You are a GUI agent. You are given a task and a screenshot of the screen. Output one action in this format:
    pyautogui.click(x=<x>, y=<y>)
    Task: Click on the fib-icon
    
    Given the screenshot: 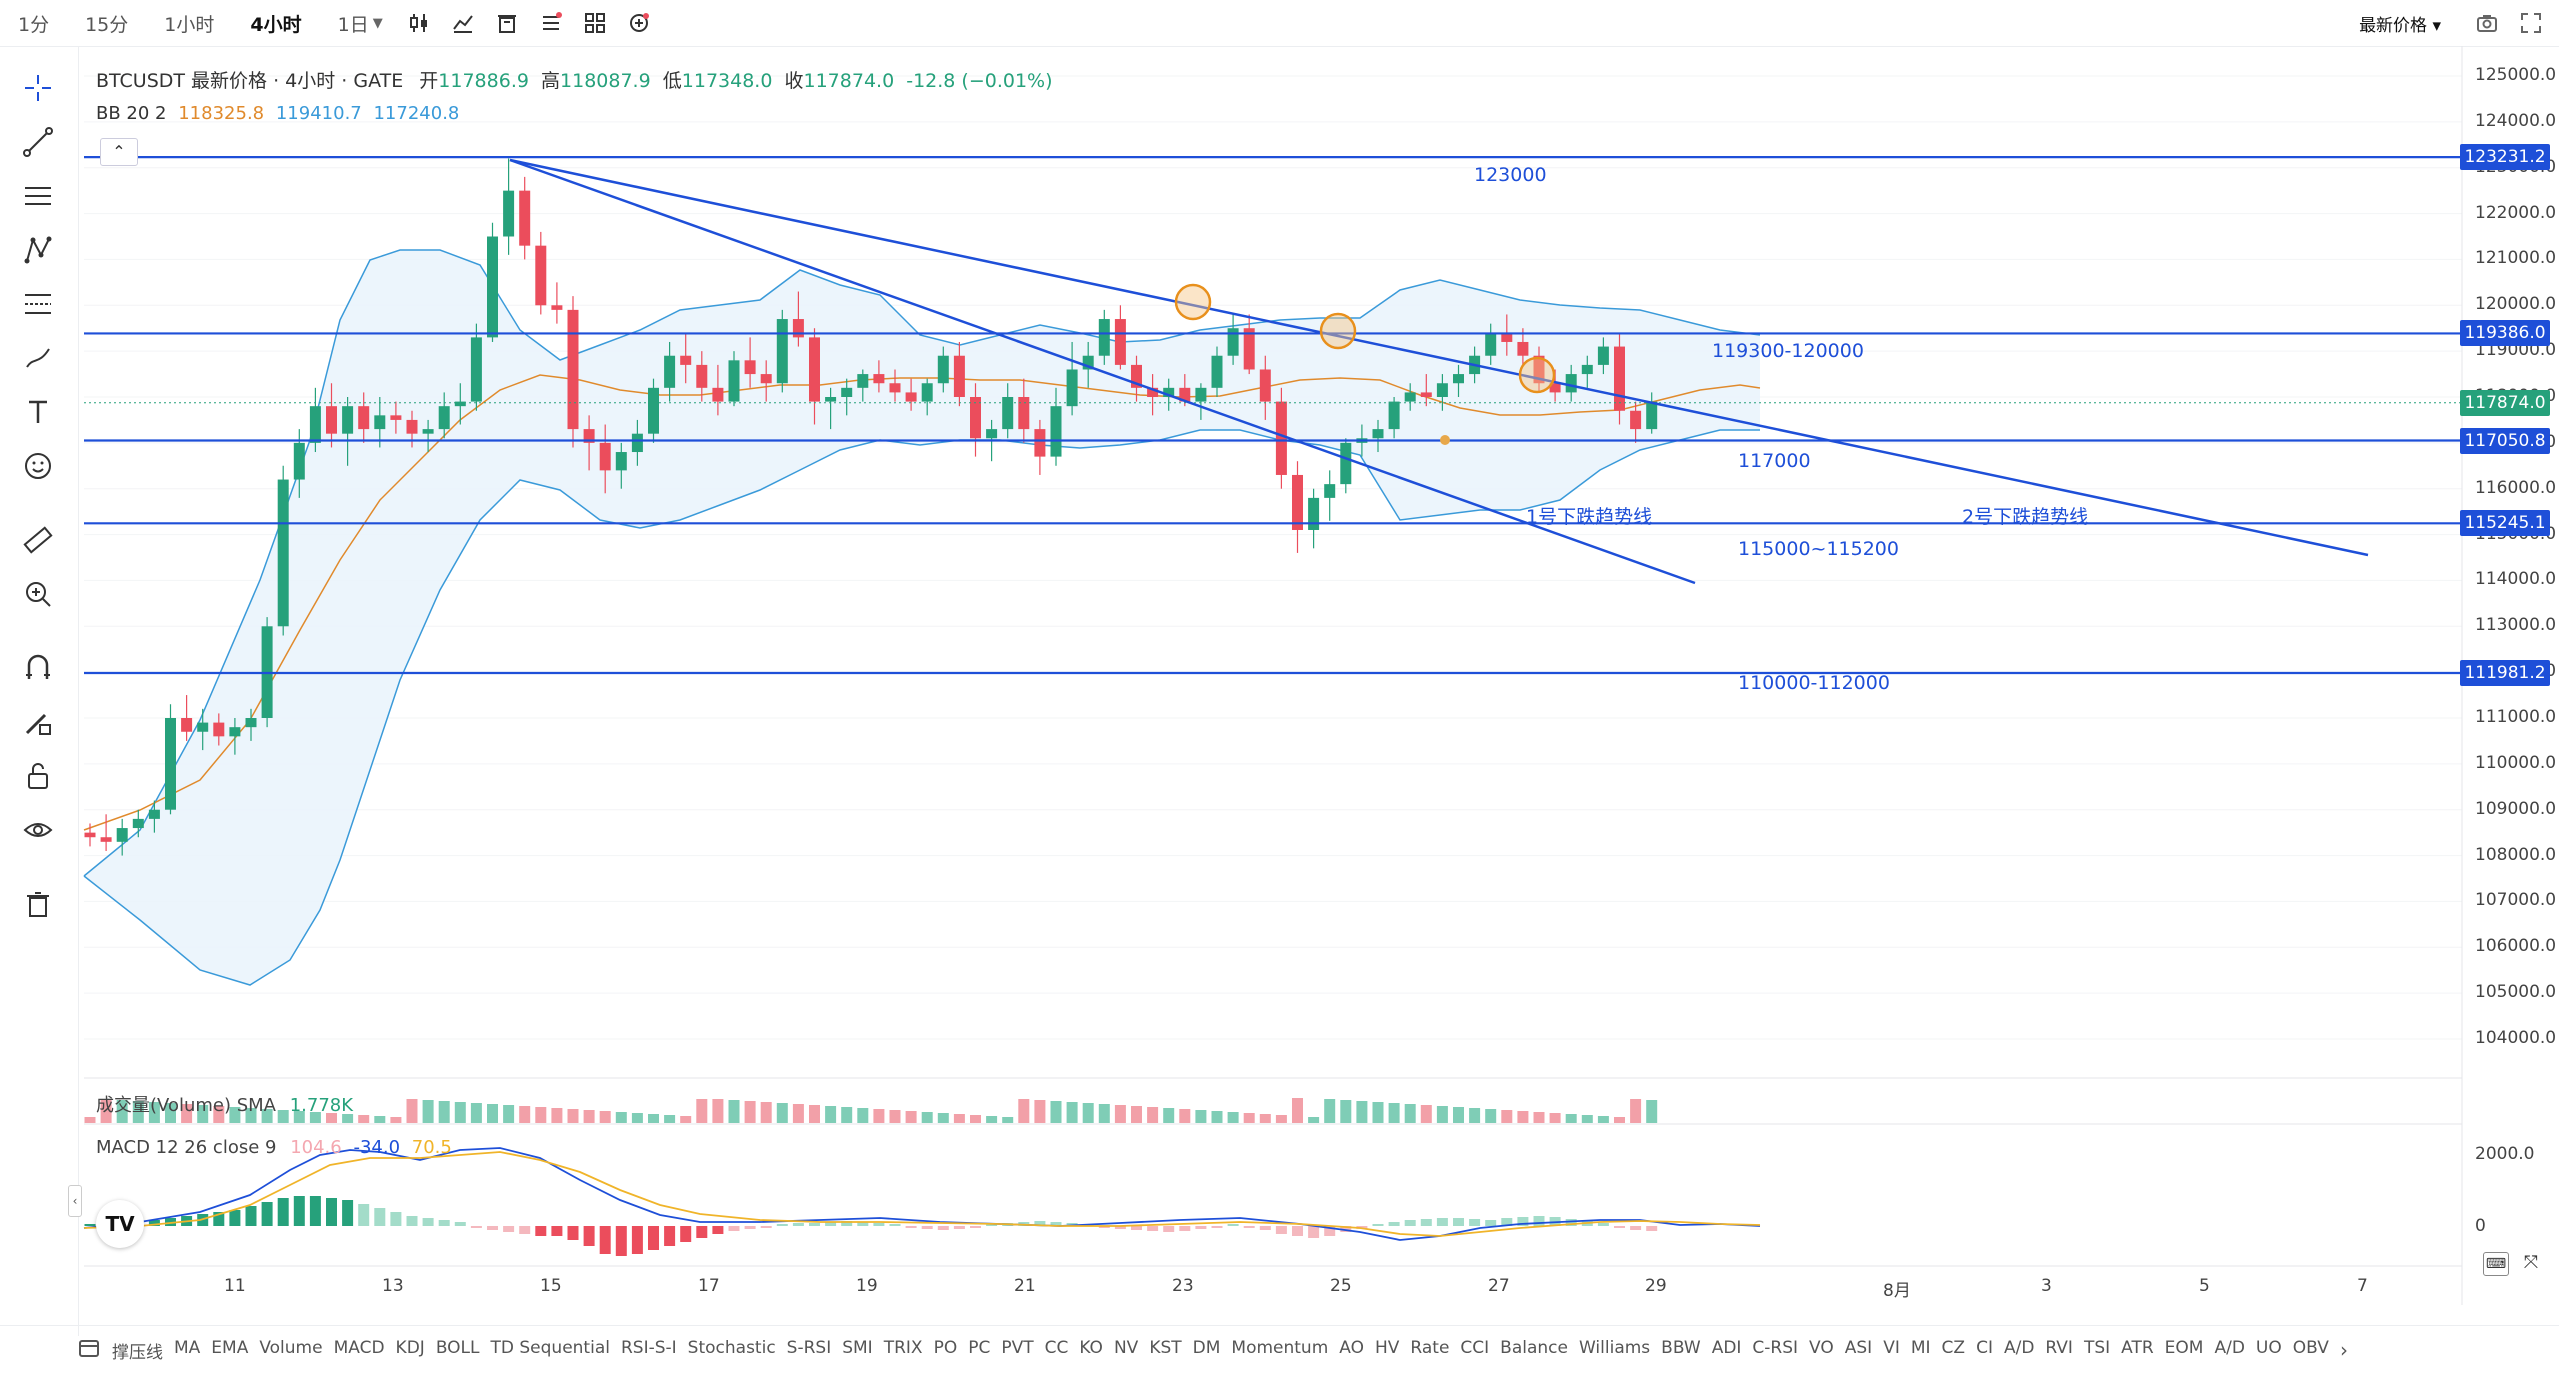 What is the action you would take?
    pyautogui.click(x=38, y=304)
    